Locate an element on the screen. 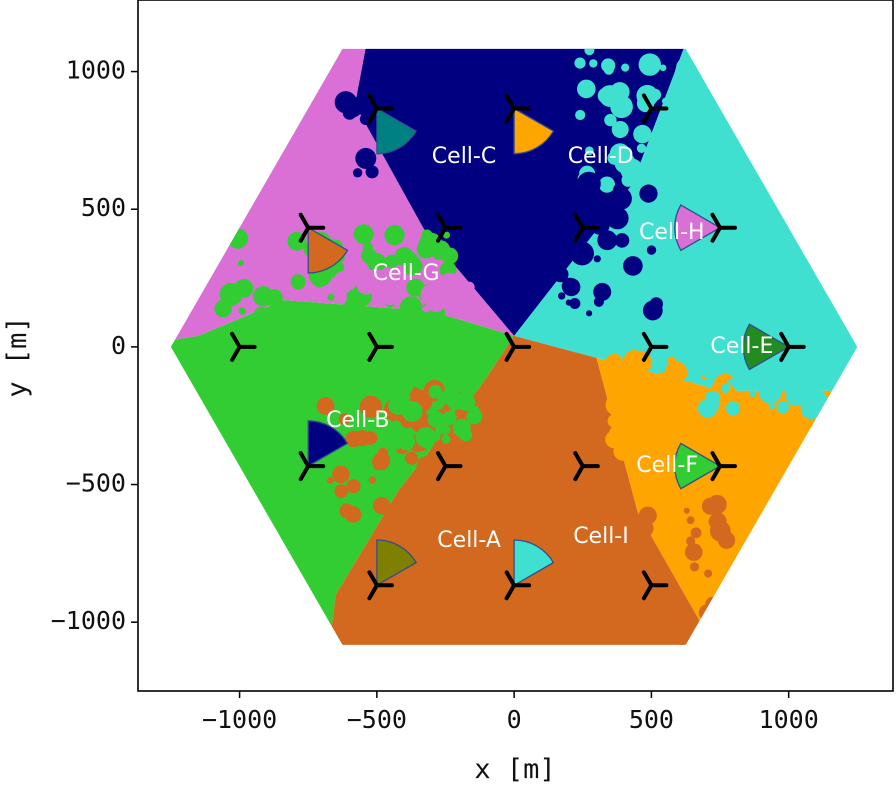  cell-g-label: Cell-G is located at coordinates (406, 273).